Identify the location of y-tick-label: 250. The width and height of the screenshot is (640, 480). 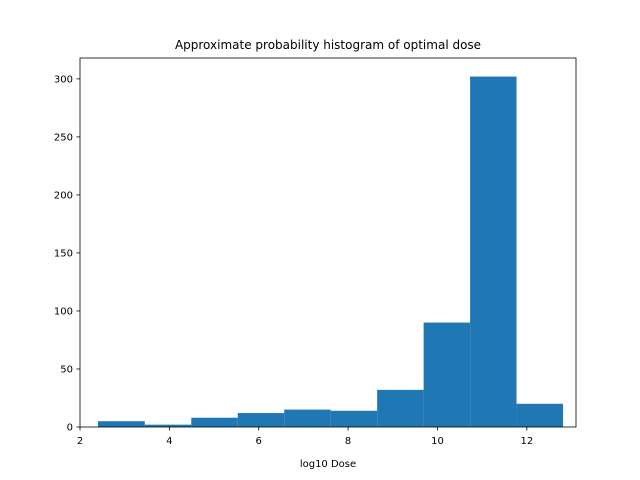
(63, 137).